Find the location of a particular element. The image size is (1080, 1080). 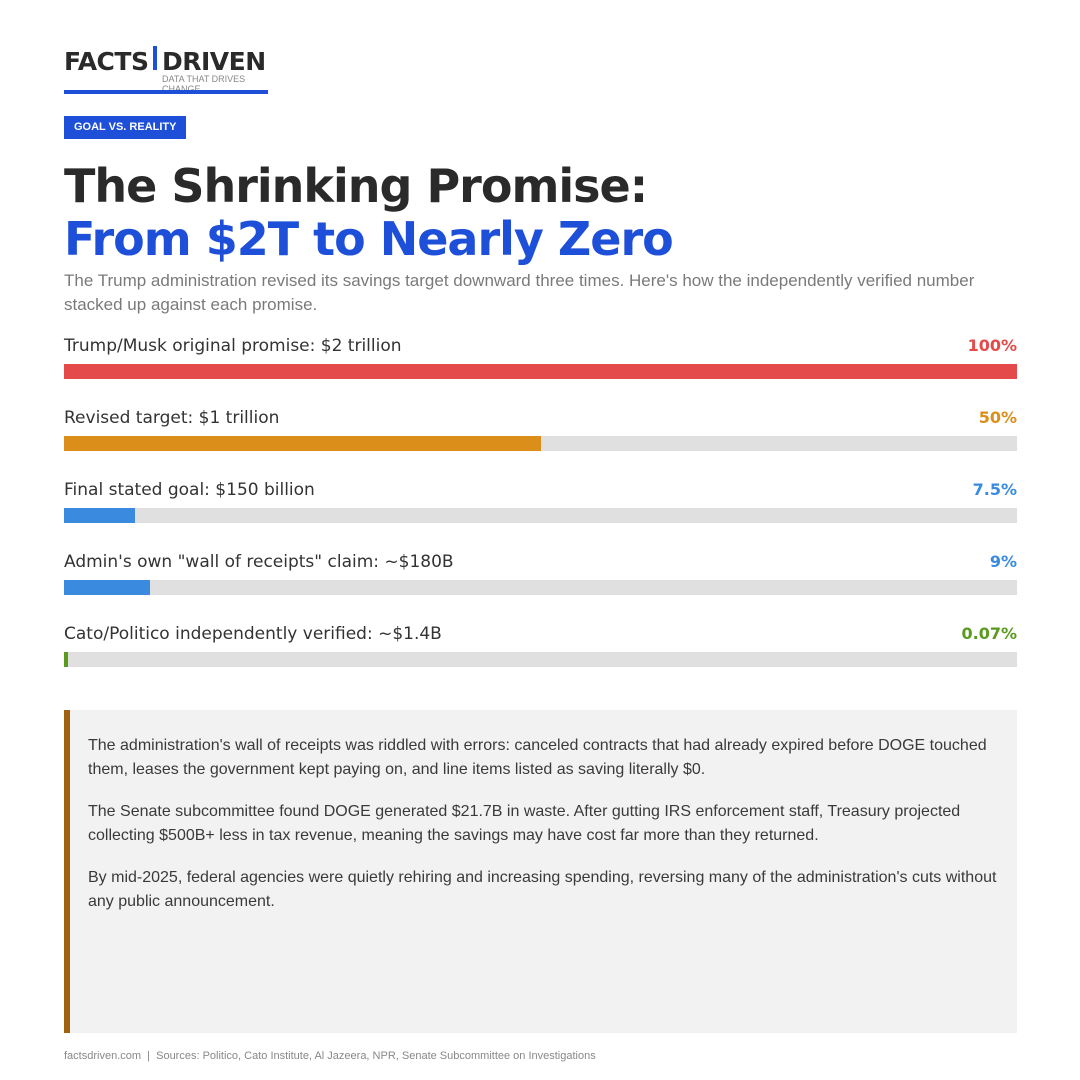

title-line-2: From $2T to Nearly Zero is located at coordinates (369, 239).